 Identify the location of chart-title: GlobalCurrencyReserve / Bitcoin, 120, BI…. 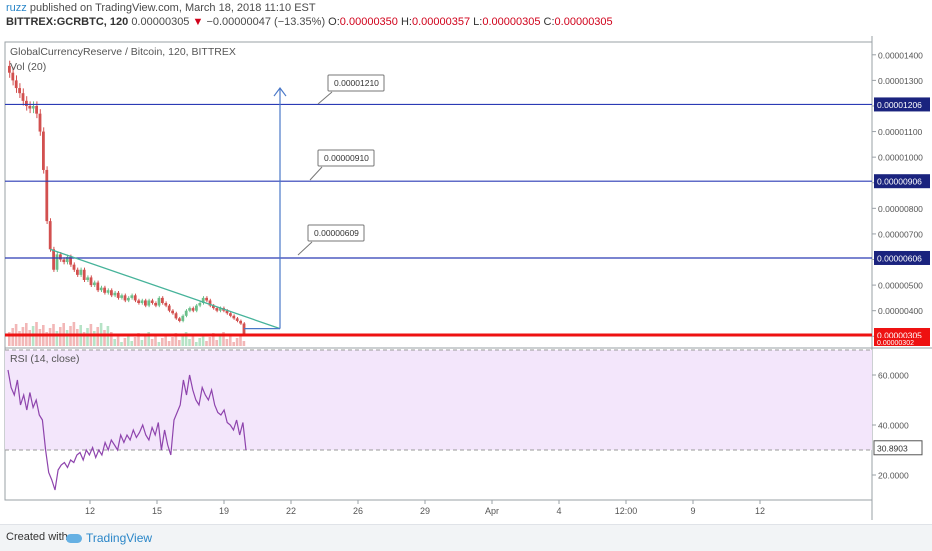
(123, 52).